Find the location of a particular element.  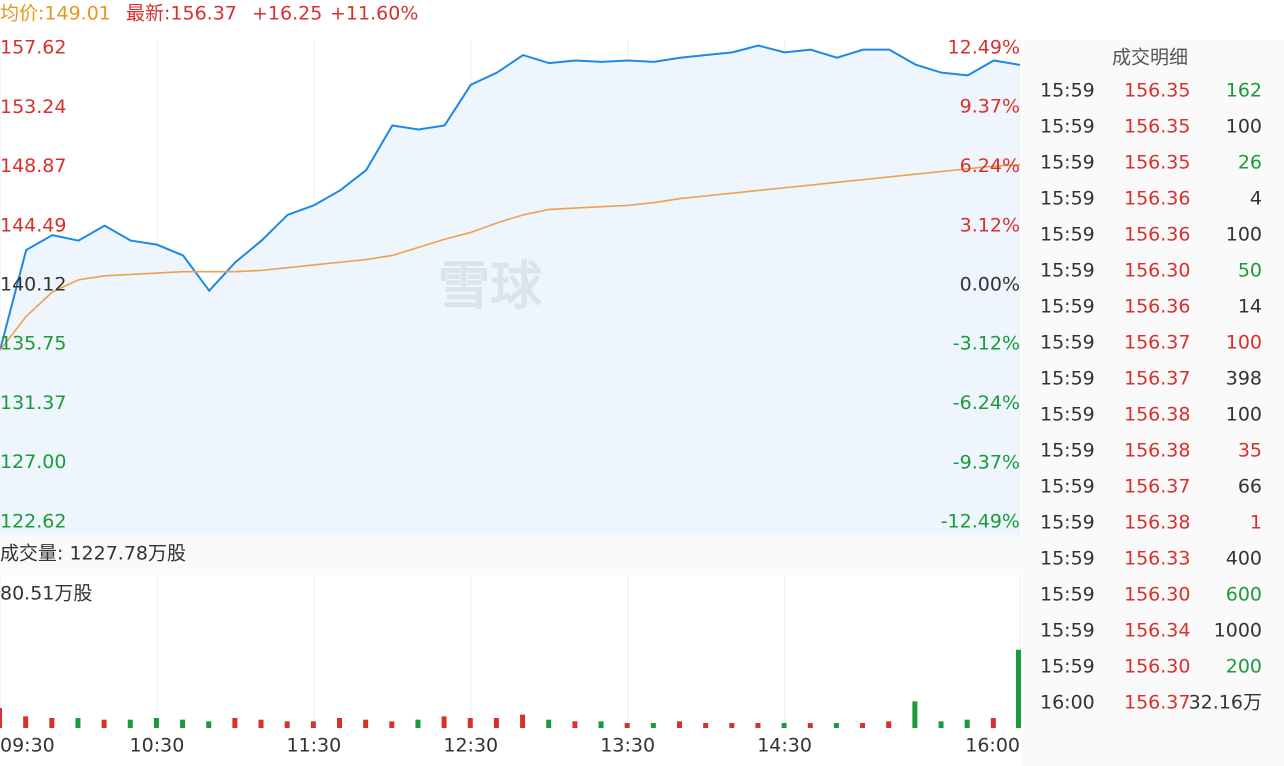

y2-tick-label: 0.00% is located at coordinates (990, 285).